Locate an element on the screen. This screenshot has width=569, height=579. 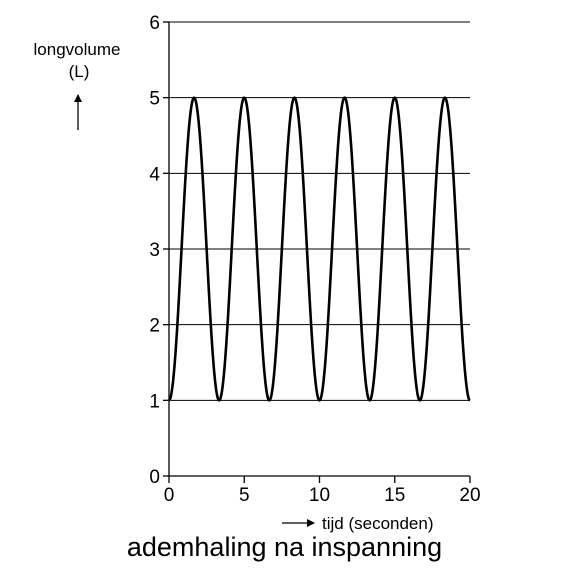
y-tick-label-2: 2 is located at coordinates (154, 326).